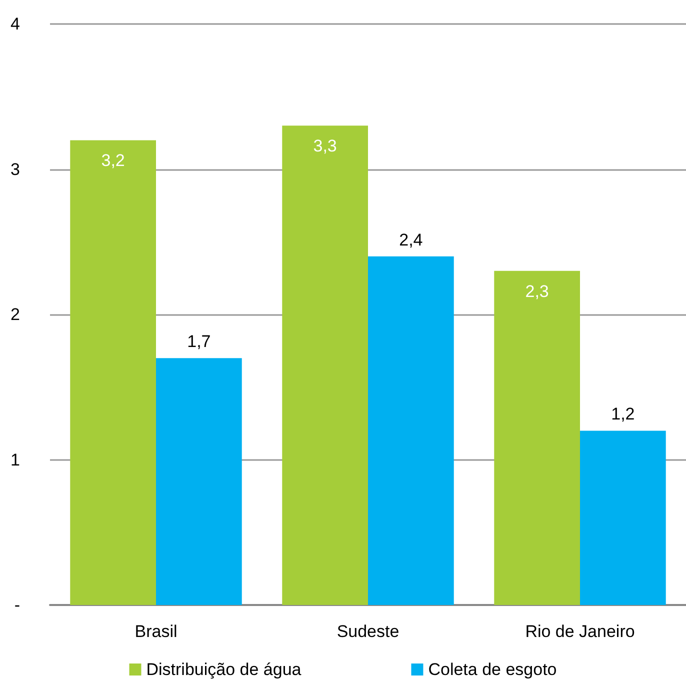 Image resolution: width=686 pixels, height=683 pixels. I want to click on x-tick-label: Sudeste, so click(368, 631).